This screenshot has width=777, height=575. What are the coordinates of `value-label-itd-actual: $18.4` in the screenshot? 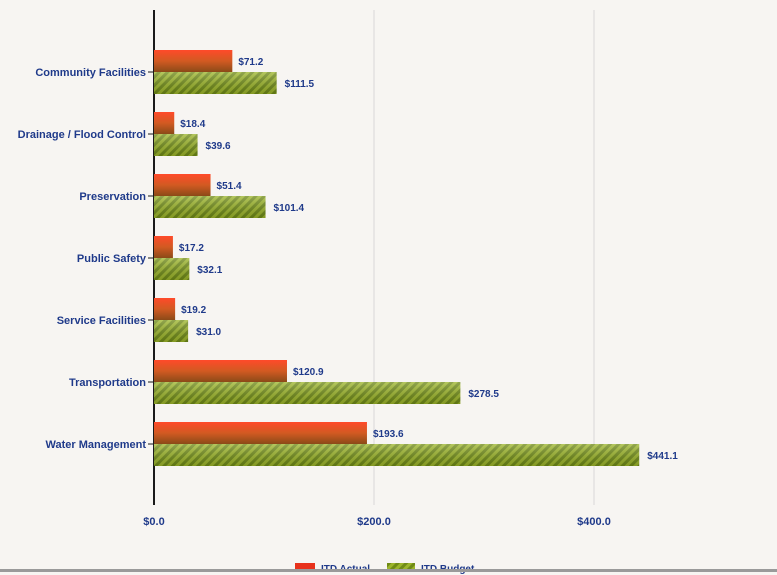 It's located at (192, 124).